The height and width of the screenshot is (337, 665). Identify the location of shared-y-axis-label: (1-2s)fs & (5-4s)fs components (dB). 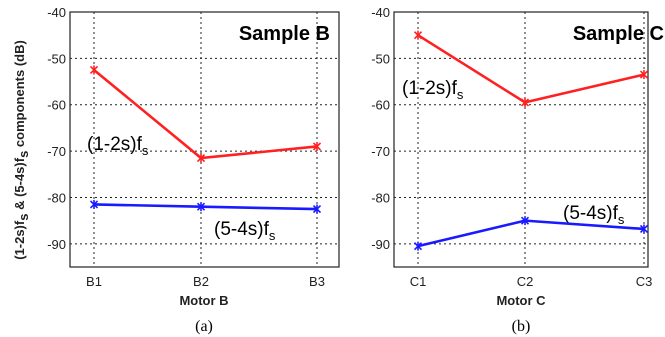
(21, 150).